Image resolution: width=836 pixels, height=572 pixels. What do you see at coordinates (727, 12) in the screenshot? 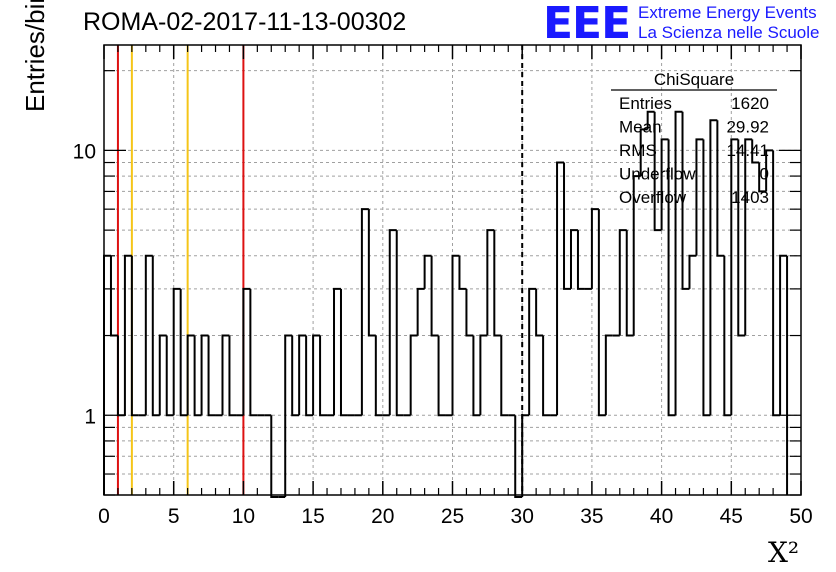
I see `logo-text-line1: Extreme Energy Events` at bounding box center [727, 12].